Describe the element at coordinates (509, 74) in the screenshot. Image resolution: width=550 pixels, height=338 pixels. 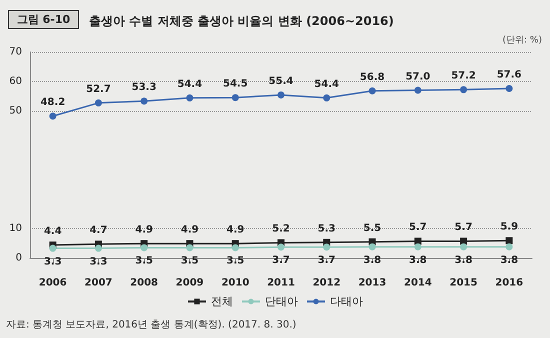
I see `data-label: 57.6` at that location.